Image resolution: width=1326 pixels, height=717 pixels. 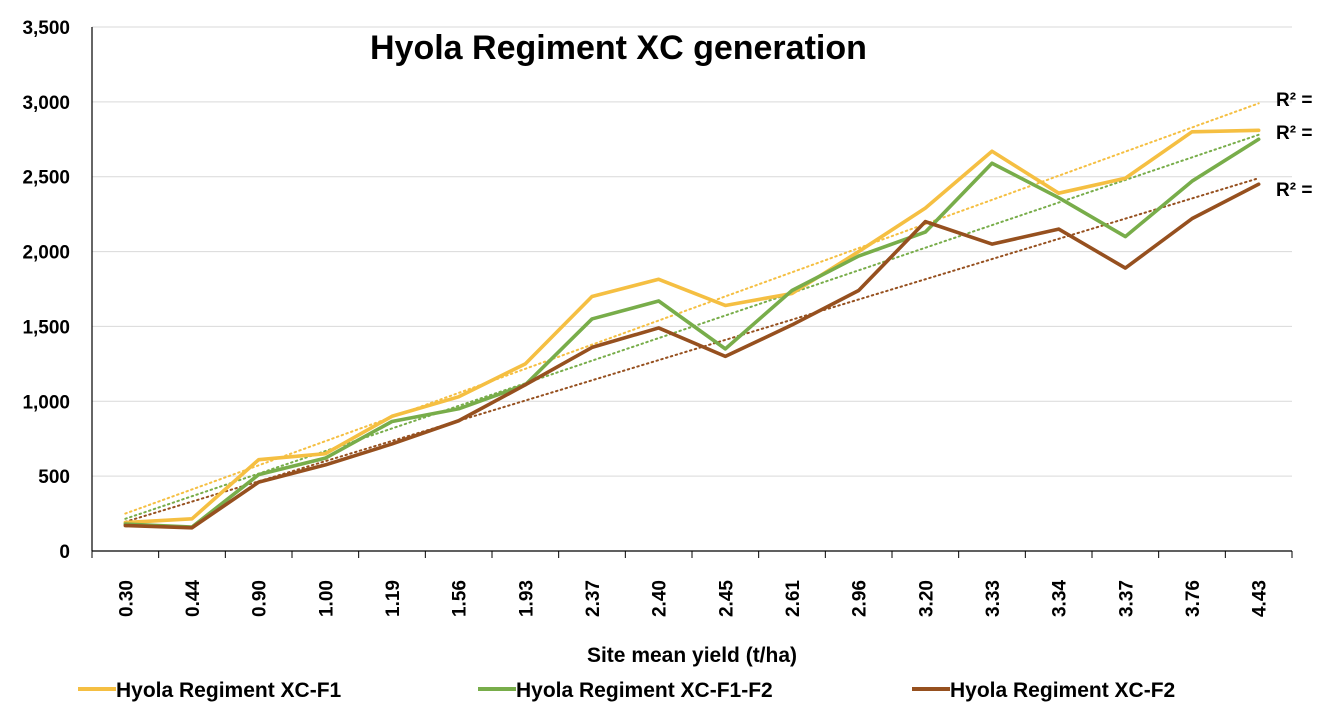 I want to click on x-tick-label: 2.40, so click(x=660, y=598).